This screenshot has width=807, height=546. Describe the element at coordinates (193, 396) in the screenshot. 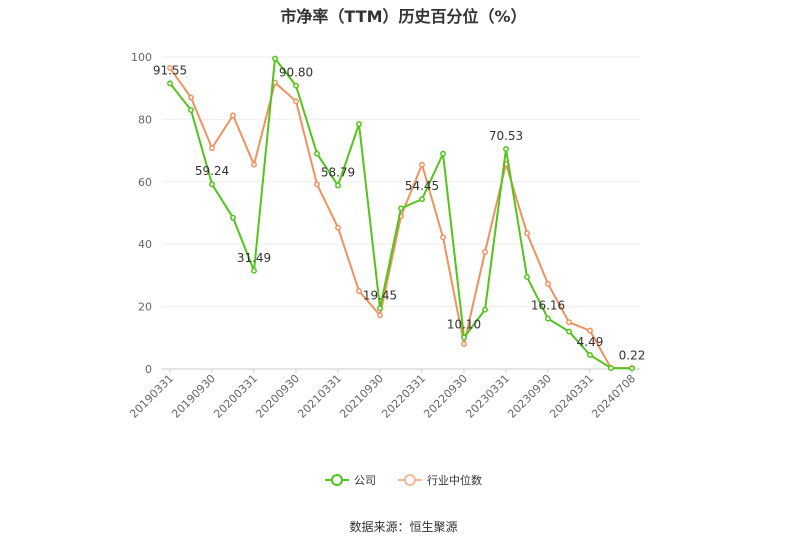

I see `x-tick-label: 20190930` at that location.